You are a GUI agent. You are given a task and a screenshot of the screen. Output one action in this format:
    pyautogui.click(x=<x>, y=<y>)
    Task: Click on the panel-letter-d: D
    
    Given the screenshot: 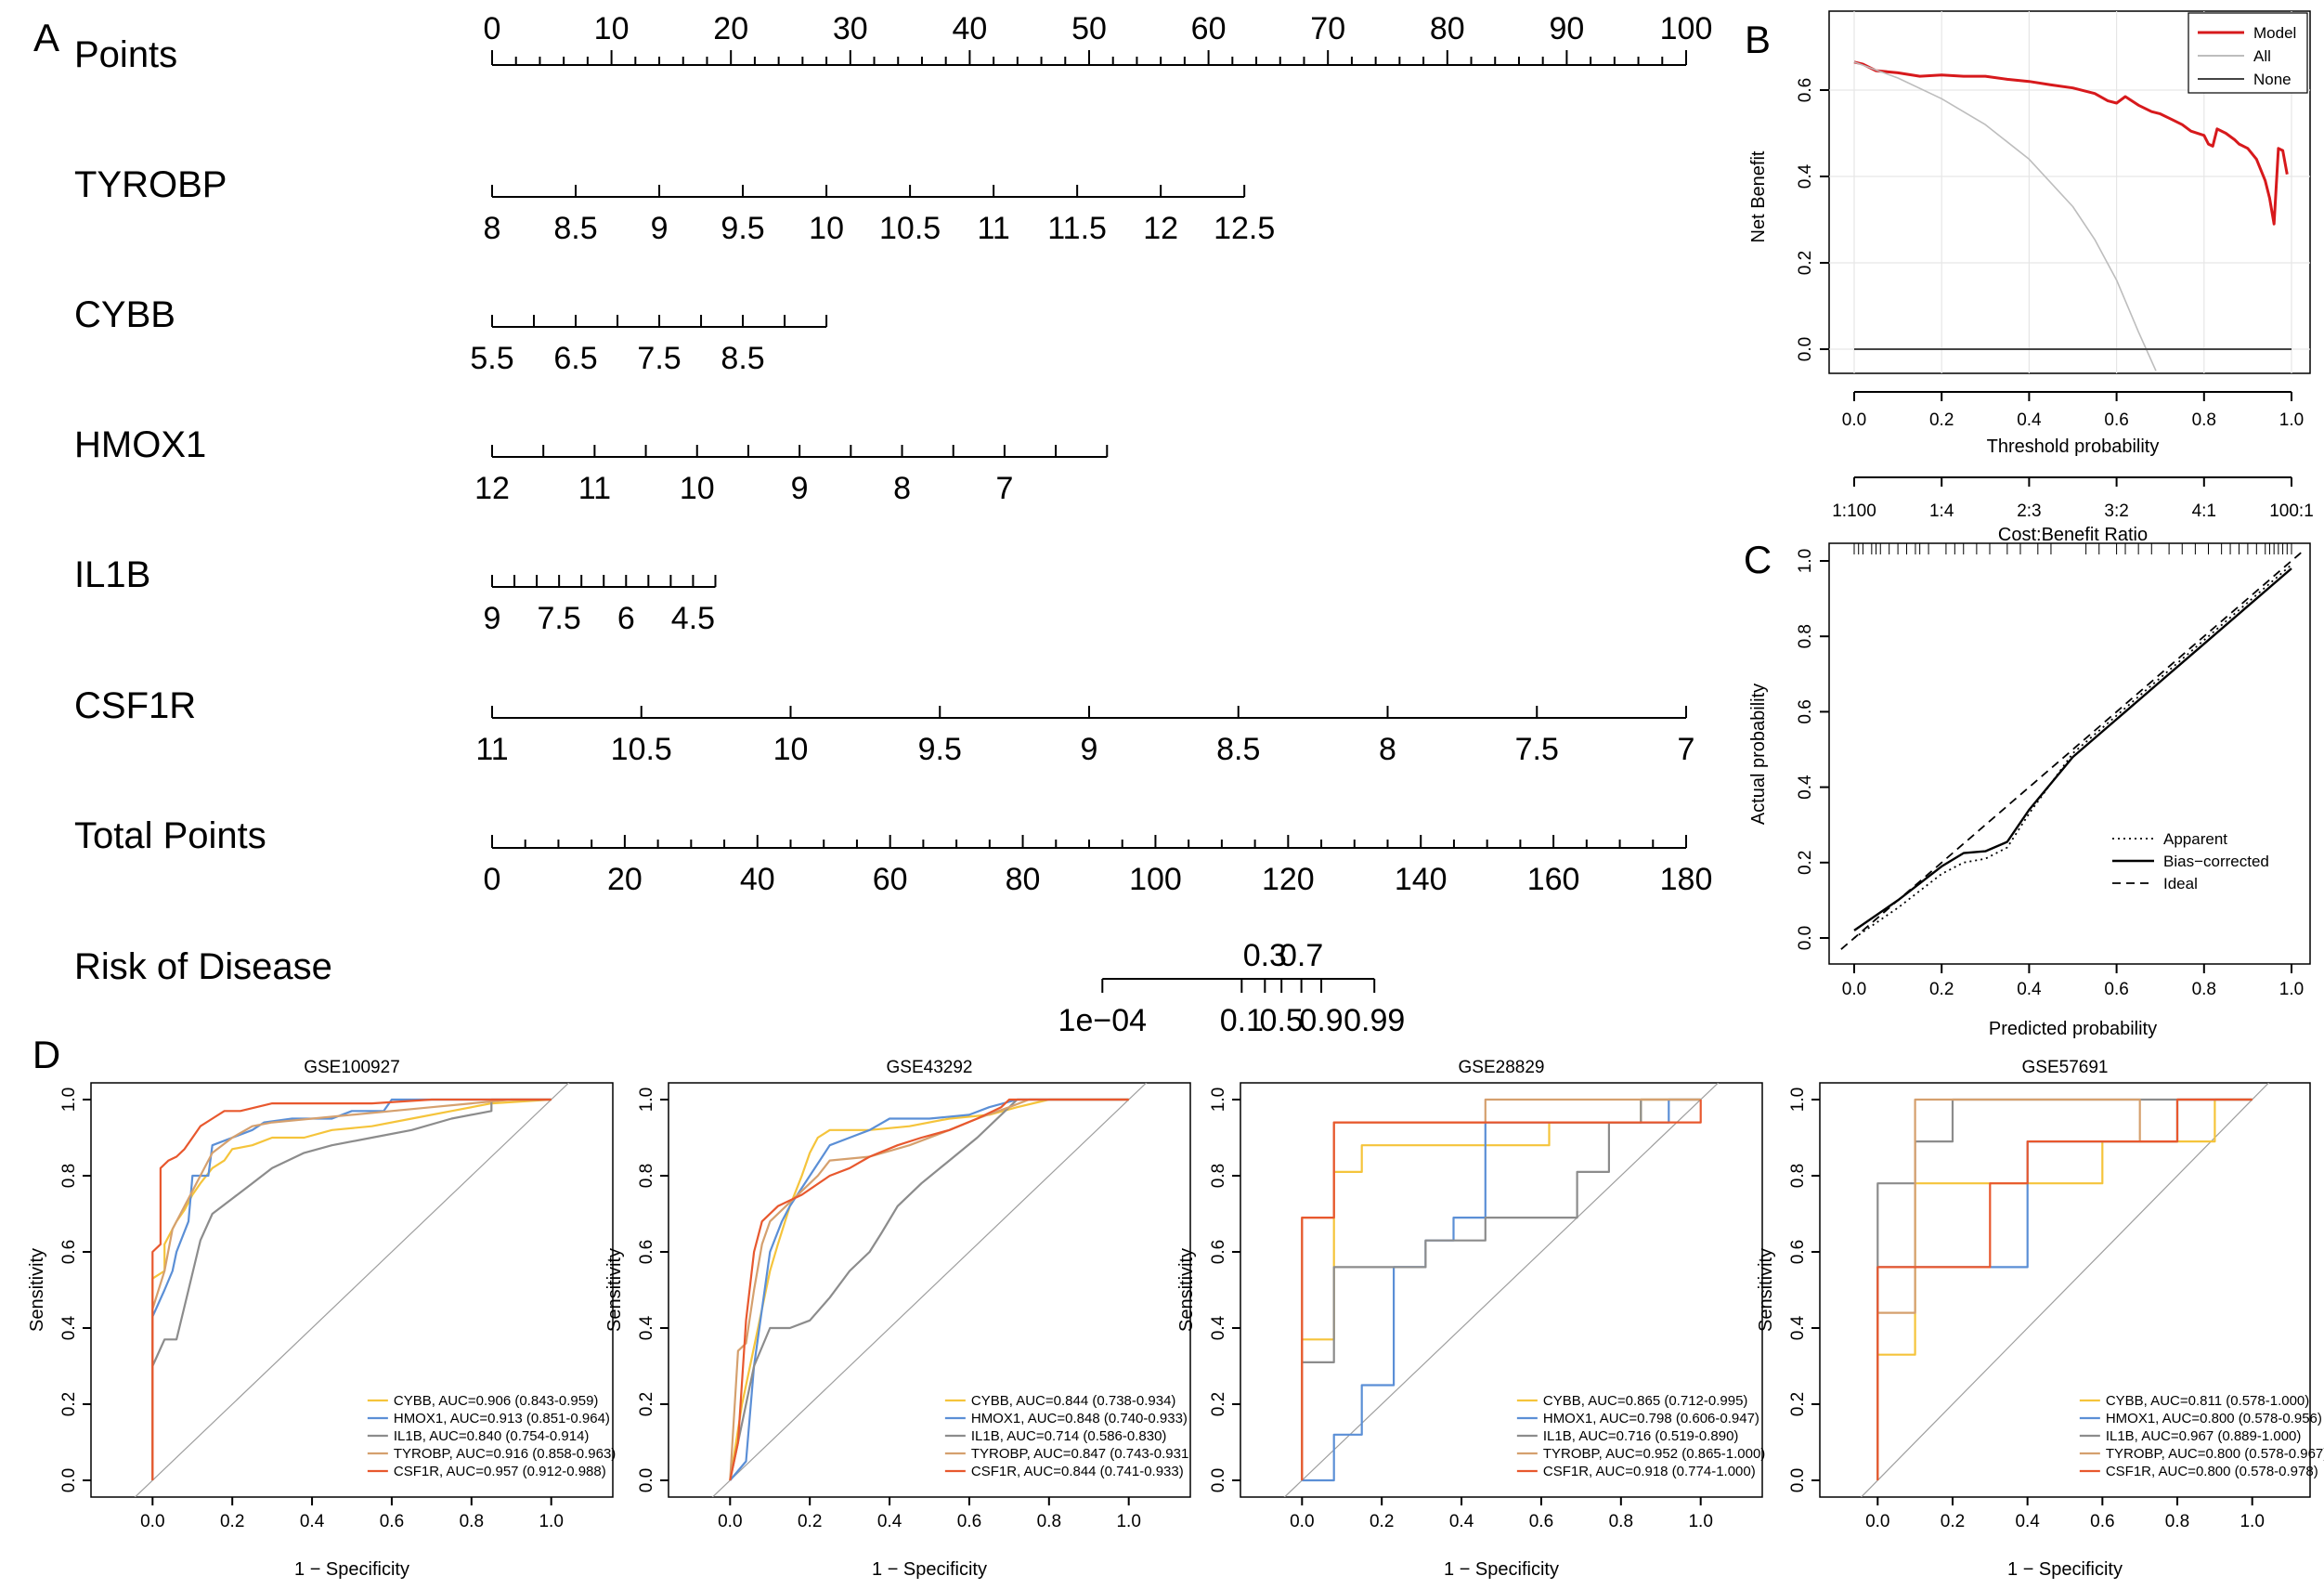 What is the action you would take?
    pyautogui.click(x=46, y=1054)
    